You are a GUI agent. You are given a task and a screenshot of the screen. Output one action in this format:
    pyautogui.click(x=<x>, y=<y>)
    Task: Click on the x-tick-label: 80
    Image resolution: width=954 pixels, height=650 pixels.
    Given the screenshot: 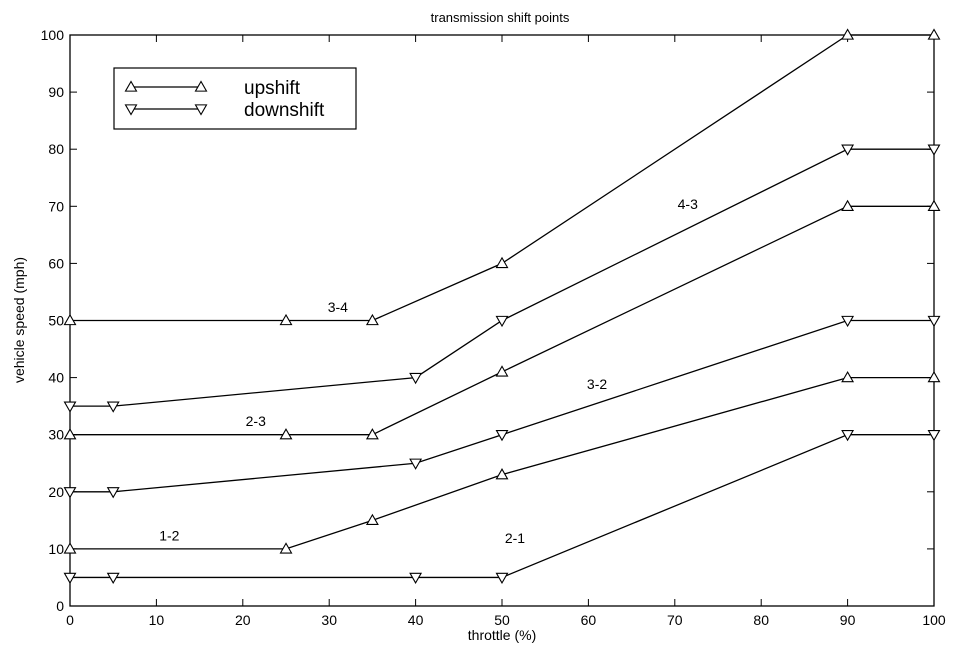 What is the action you would take?
    pyautogui.click(x=761, y=620)
    